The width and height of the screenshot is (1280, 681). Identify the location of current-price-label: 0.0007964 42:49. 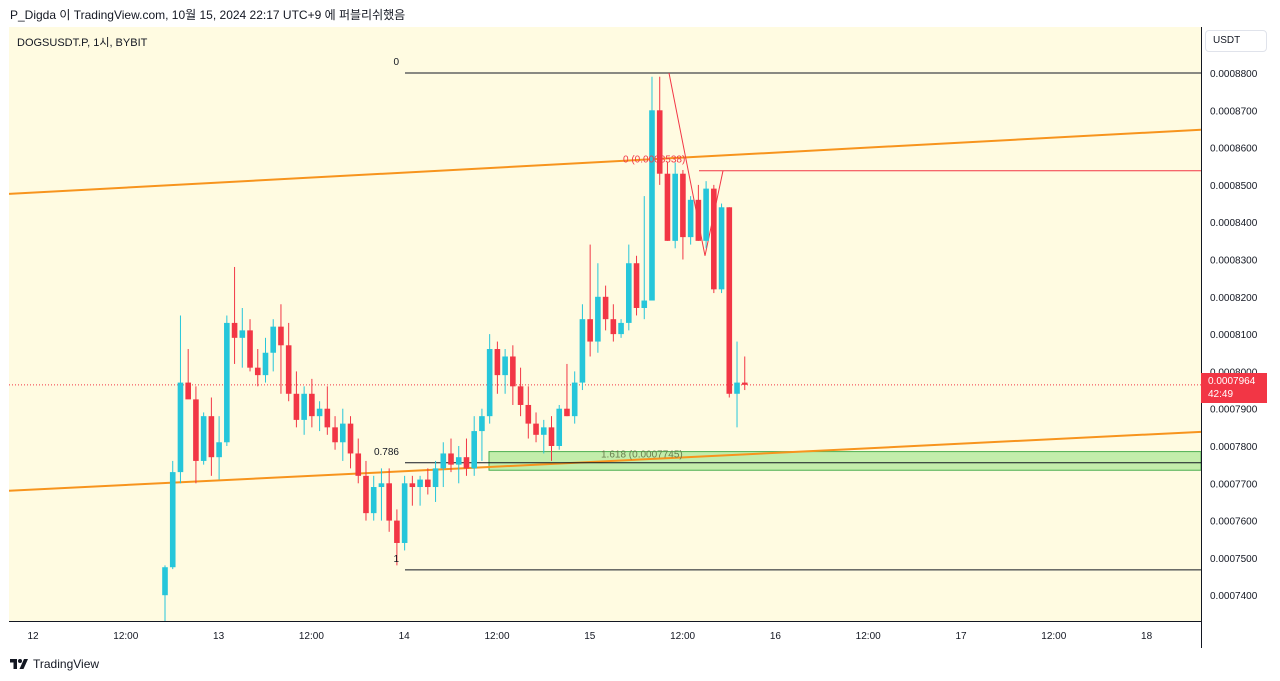
(1234, 388).